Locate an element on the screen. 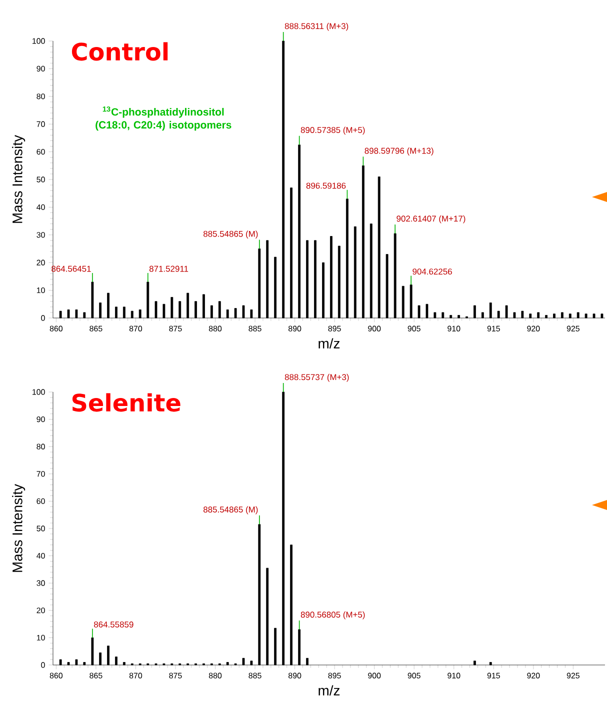  annotation: $^{13}$C-phosphatidylinositol (C18:0, C20:4) isotopomers is located at coordinates (164, 118).